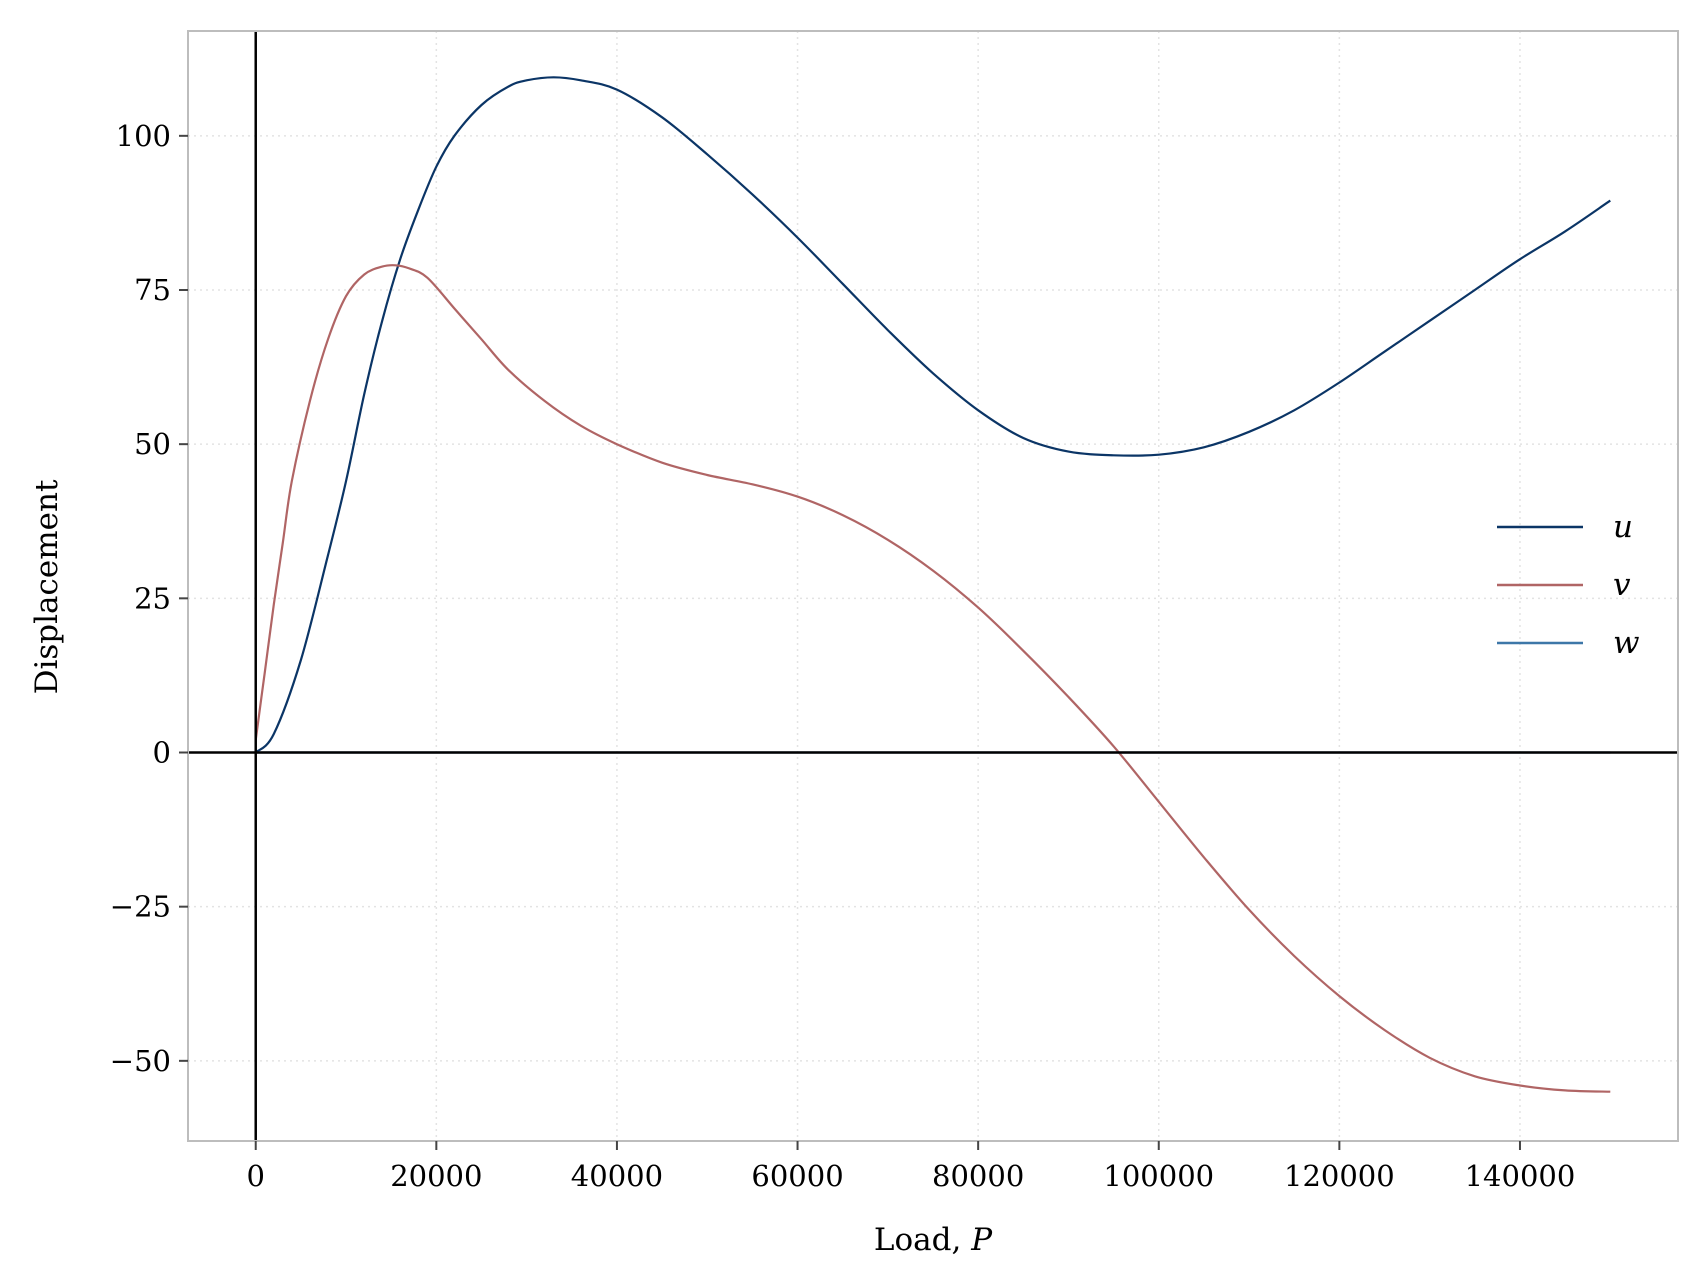 The image size is (1704, 1288). Describe the element at coordinates (978, 1176) in the screenshot. I see `x-tick-label: 80000` at that location.